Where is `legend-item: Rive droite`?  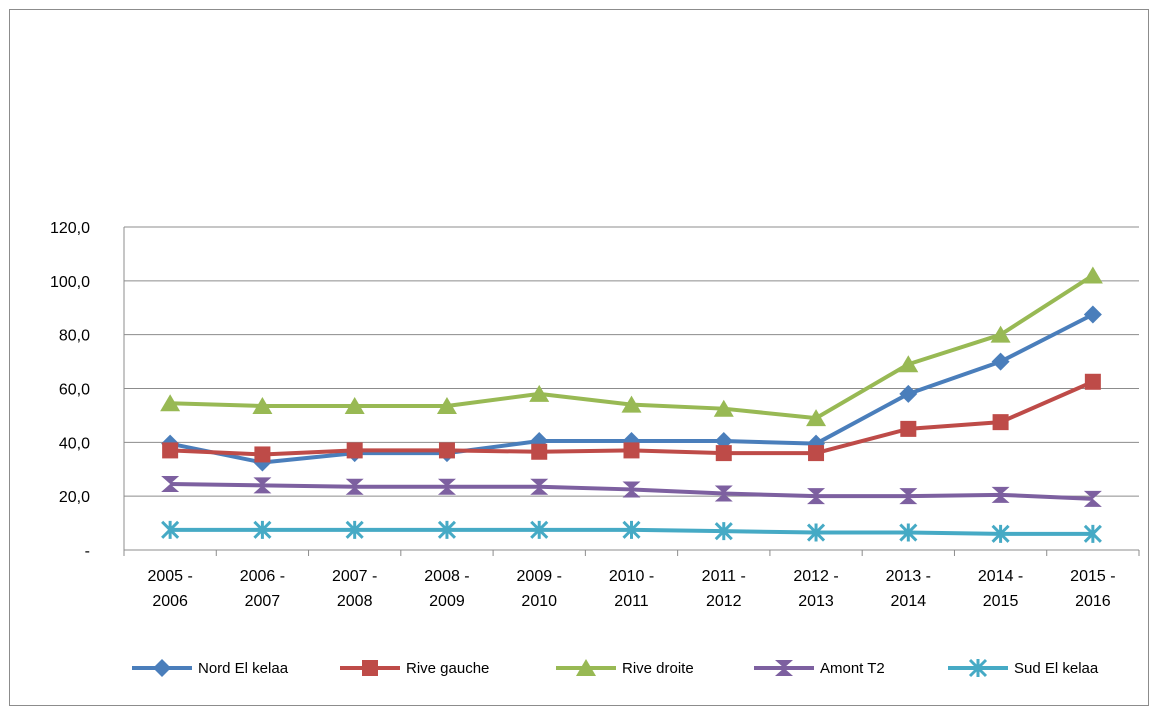
legend-item: Rive droite is located at coordinates (625, 668).